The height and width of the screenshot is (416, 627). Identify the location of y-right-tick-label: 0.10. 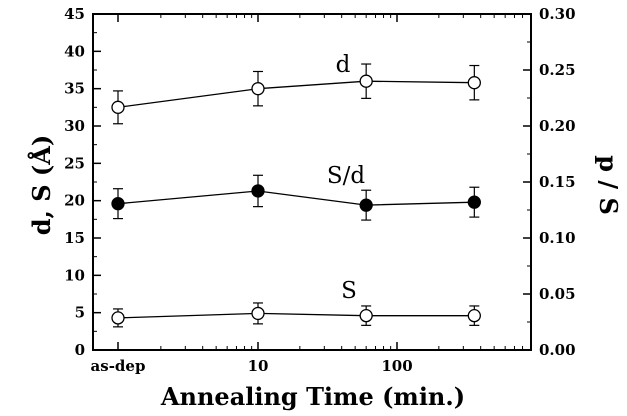
(557, 238).